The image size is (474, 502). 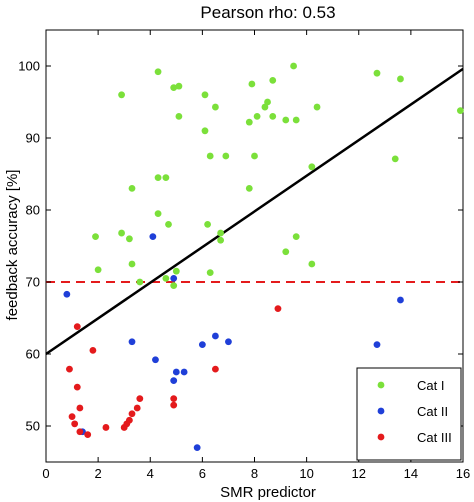 I want to click on x-tick-label: 6, so click(x=202, y=473).